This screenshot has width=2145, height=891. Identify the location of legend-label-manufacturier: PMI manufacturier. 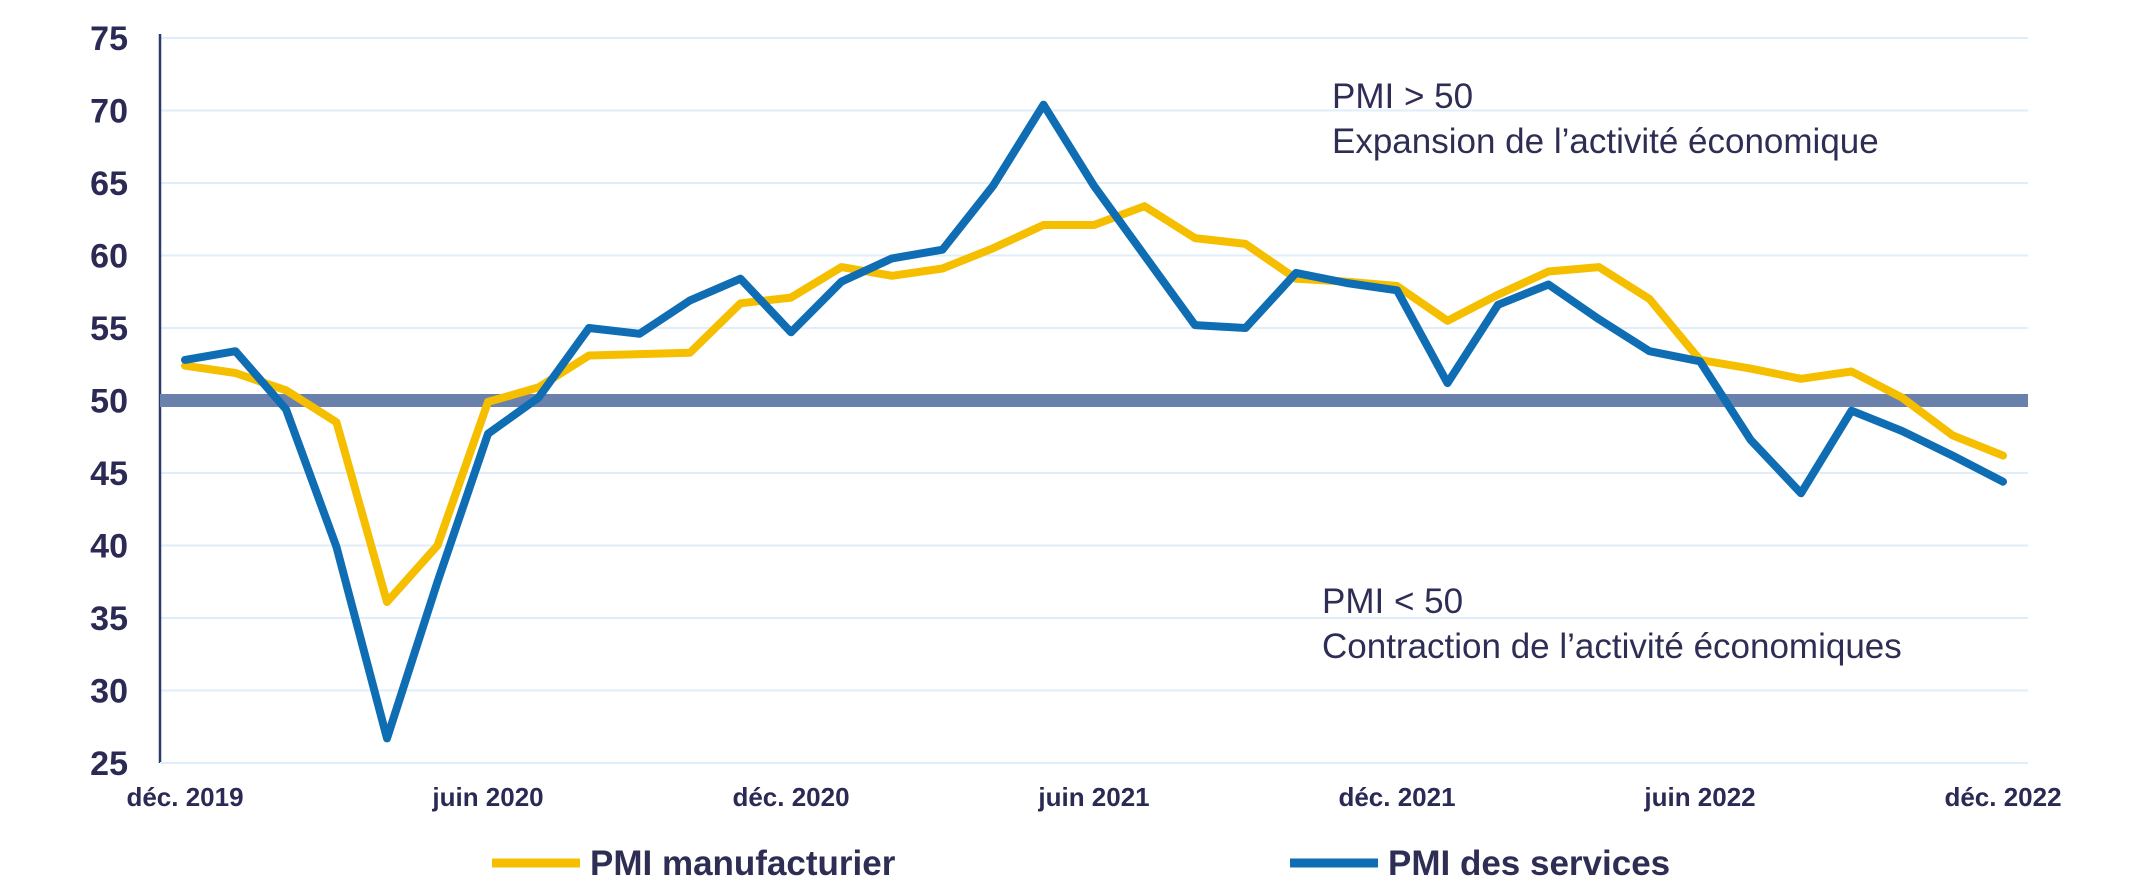
(743, 863).